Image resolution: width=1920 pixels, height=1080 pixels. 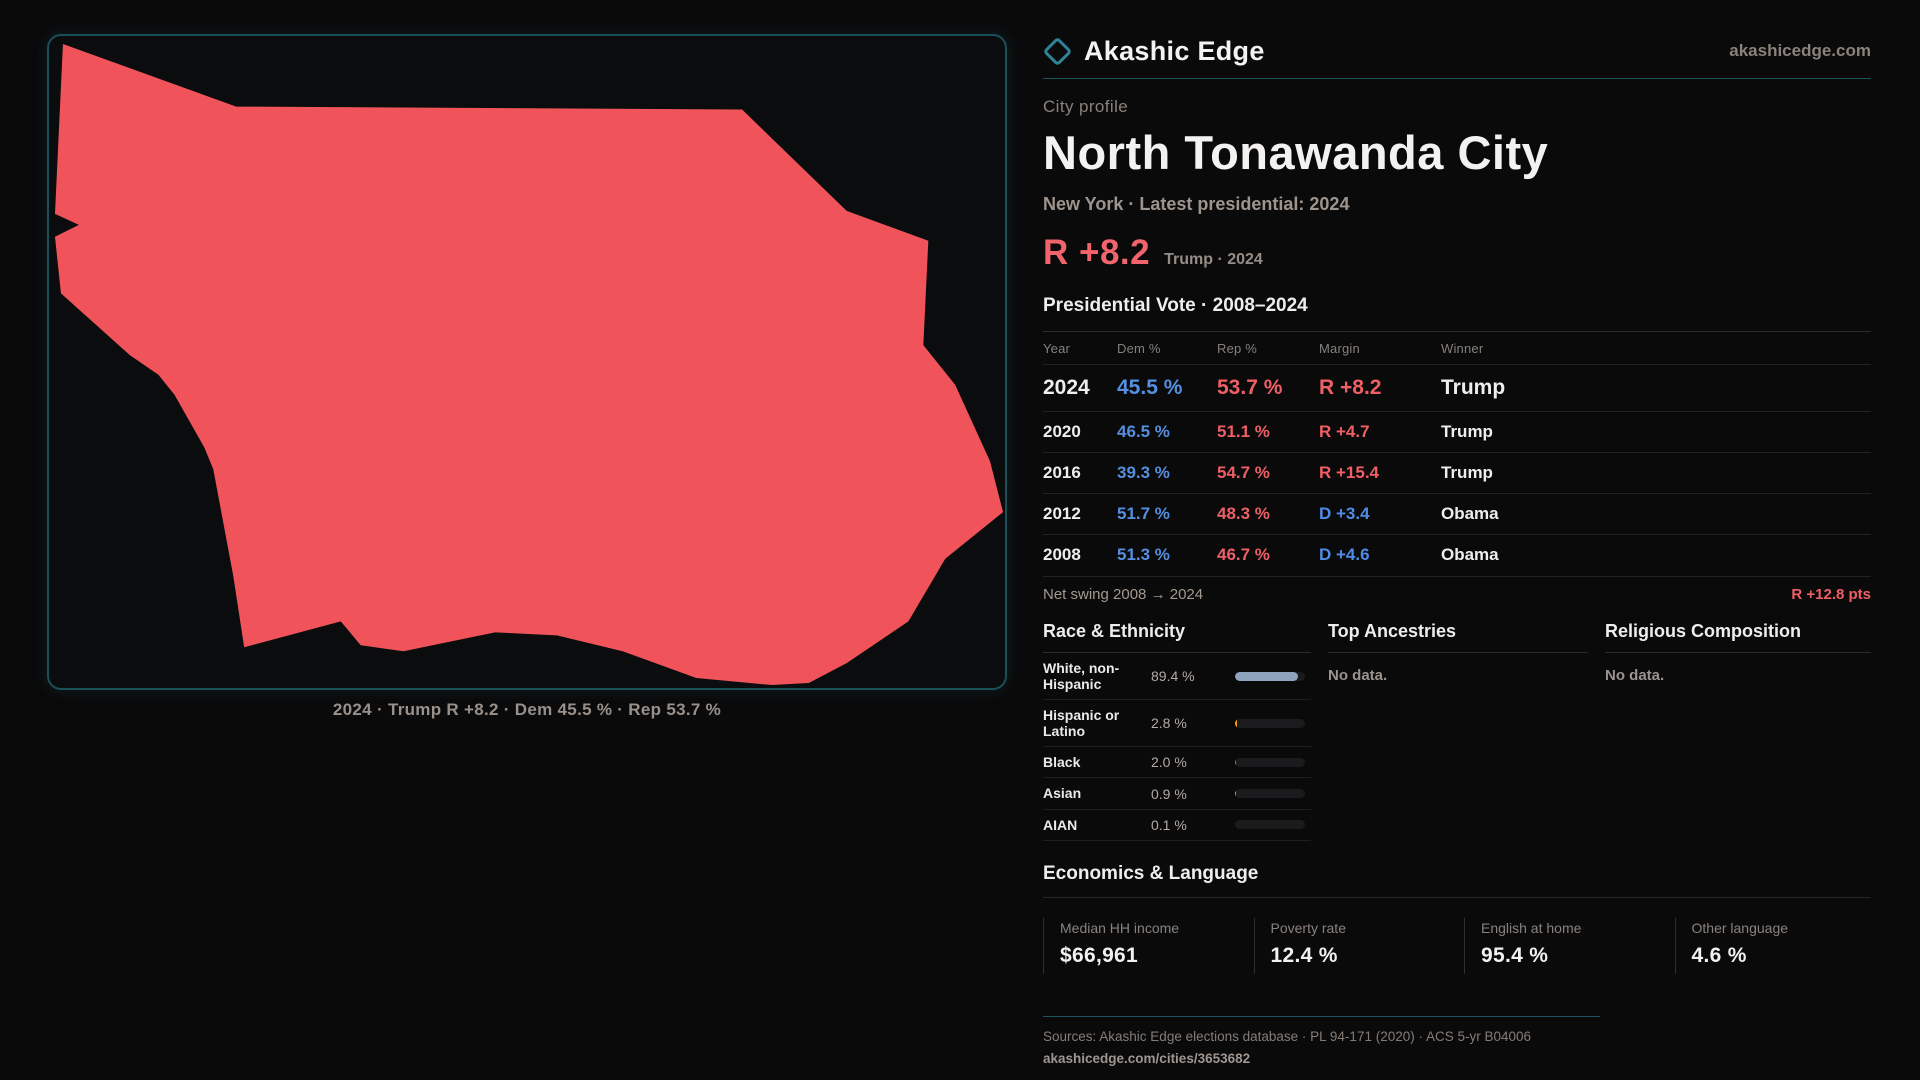 What do you see at coordinates (1308, 927) in the screenshot?
I see `econ-stat-label: Poverty rate` at bounding box center [1308, 927].